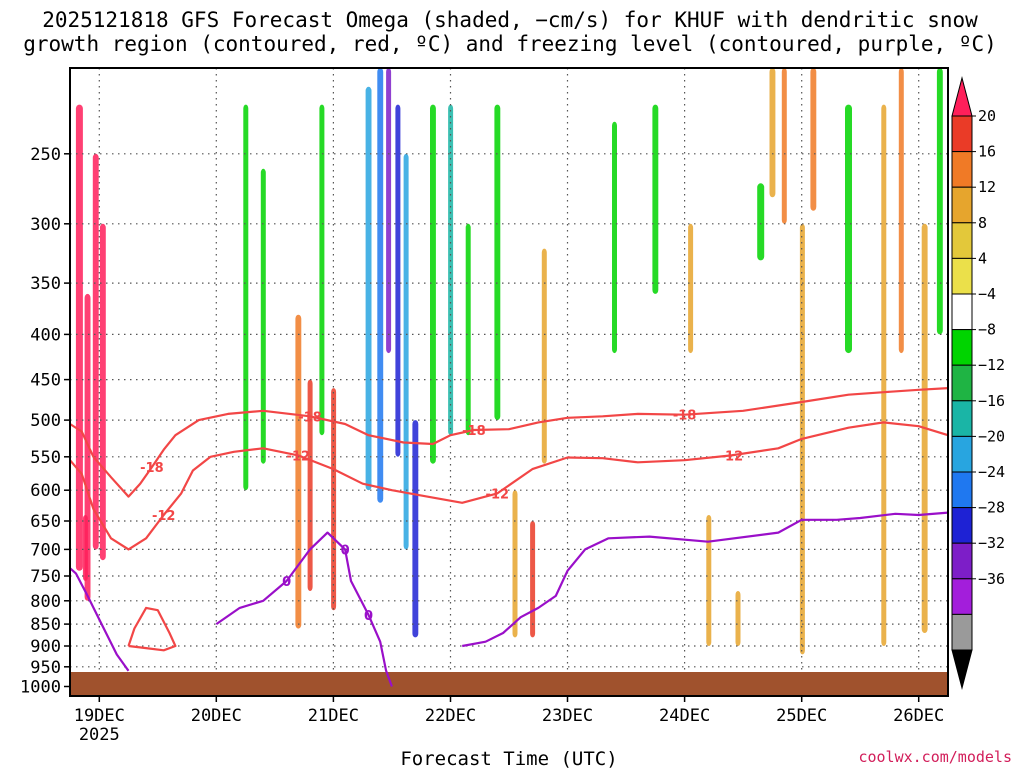 This screenshot has width=1024, height=768. Describe the element at coordinates (918, 716) in the screenshot. I see `x-tick-label-26DEC: 26DEC` at that location.